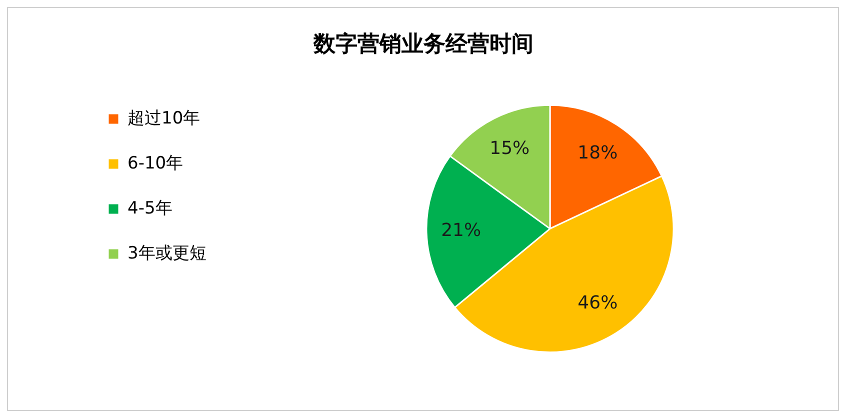 This screenshot has width=847, height=419. Describe the element at coordinates (461, 231) in the screenshot. I see `data-label: 21%` at that location.